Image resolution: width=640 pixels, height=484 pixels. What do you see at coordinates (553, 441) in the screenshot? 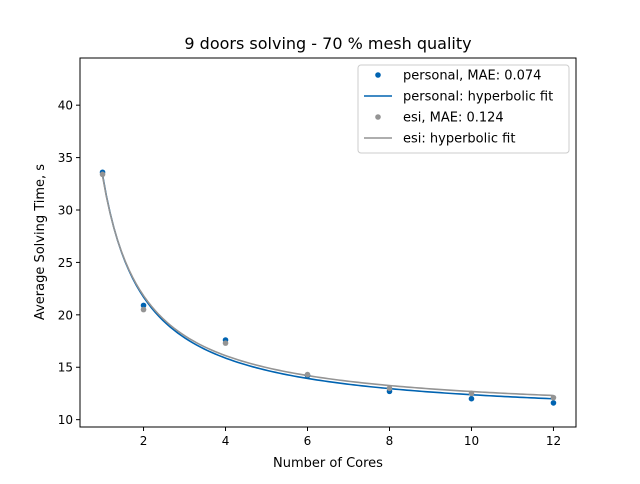
I see `x-tick-label: 12` at bounding box center [553, 441].